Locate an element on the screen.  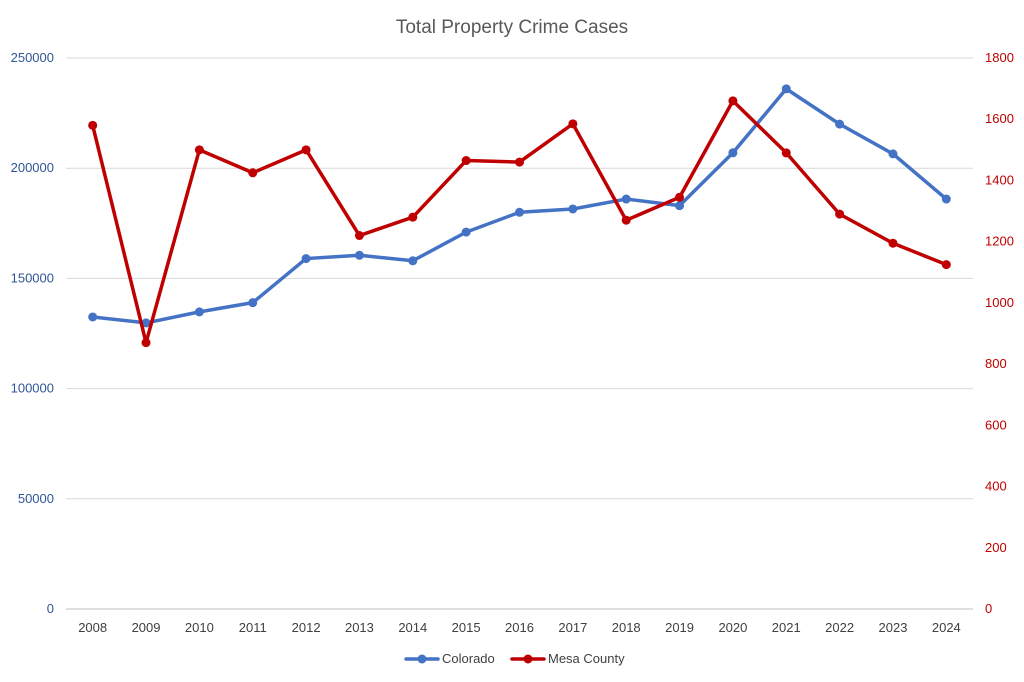
legend: Colorado Mesa County is located at coordinates (514, 658).